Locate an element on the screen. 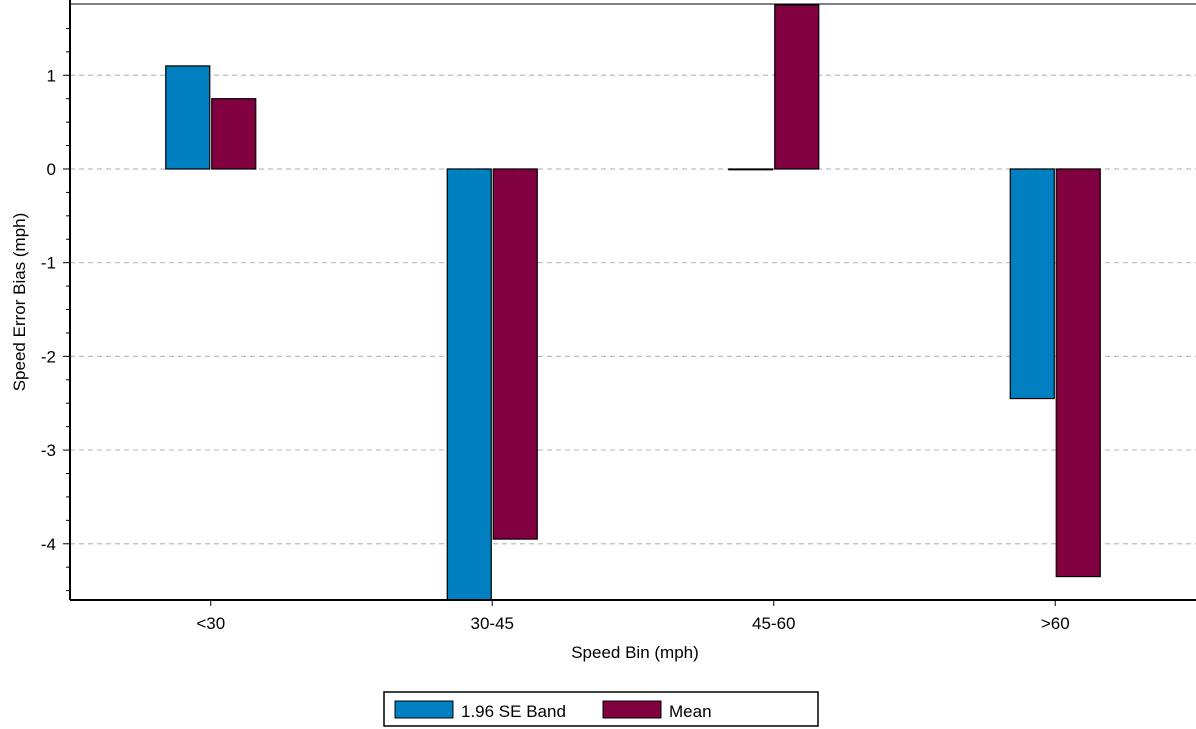 This screenshot has height=729, width=1196. y-tick-label: -4 is located at coordinates (48, 544).